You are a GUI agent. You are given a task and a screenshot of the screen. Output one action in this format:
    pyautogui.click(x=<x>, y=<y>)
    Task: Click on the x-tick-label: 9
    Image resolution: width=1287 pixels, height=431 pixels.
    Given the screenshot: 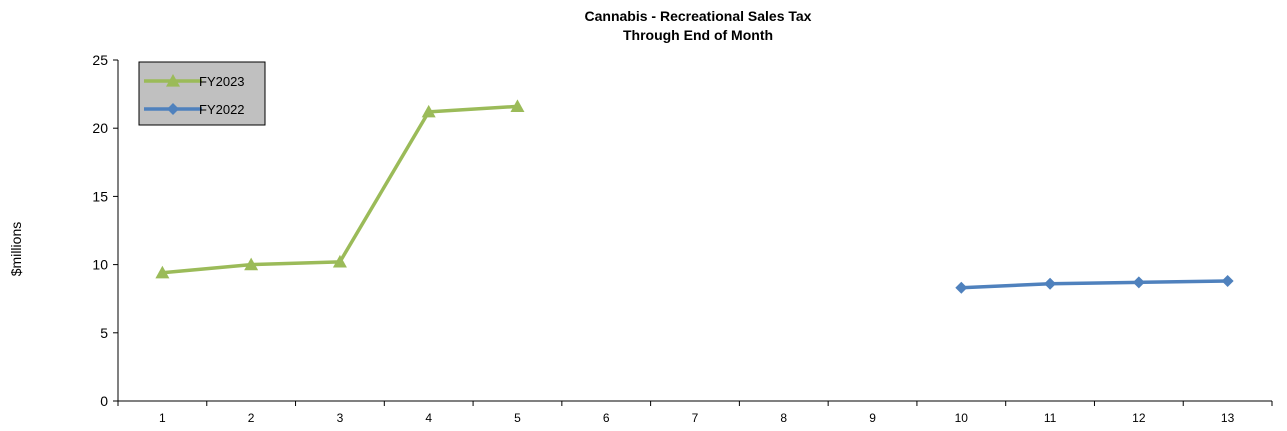 What is the action you would take?
    pyautogui.click(x=872, y=418)
    